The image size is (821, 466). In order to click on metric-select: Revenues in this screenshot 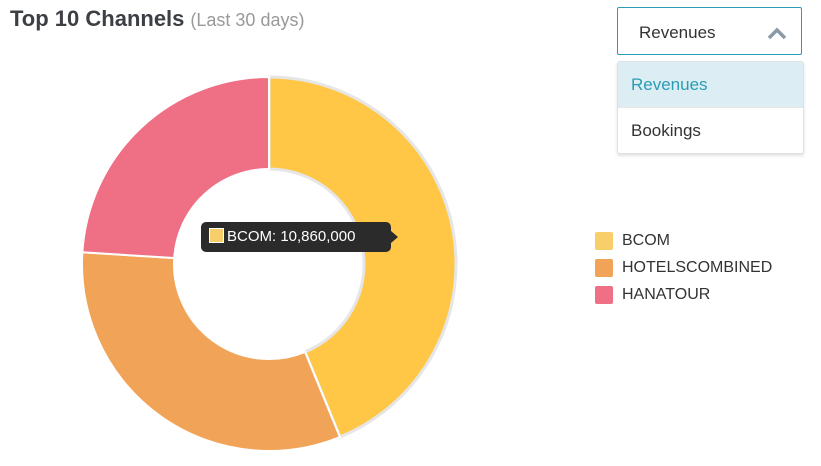, I will do `click(709, 31)`.